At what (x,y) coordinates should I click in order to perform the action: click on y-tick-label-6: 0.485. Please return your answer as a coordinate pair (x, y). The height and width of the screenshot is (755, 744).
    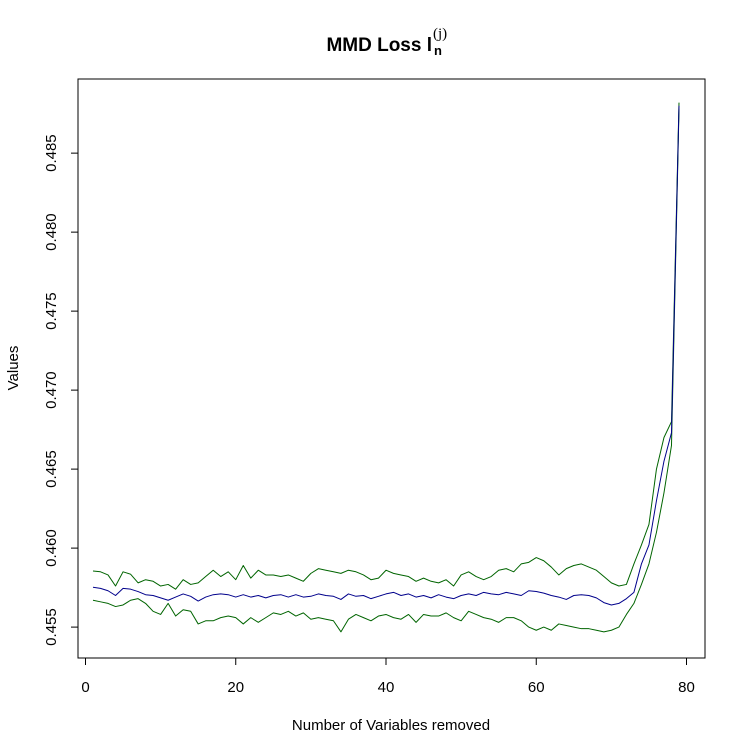
    Looking at the image, I should click on (51, 153).